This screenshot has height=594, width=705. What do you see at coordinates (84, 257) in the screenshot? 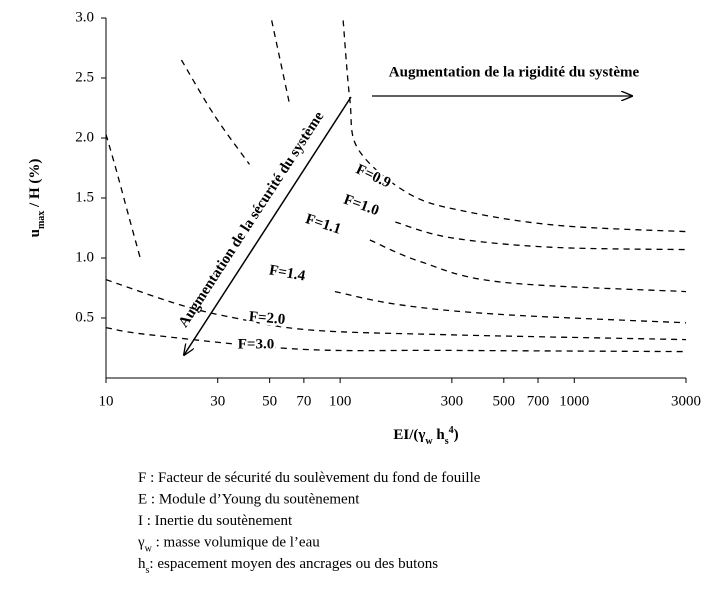
I see `y-tick-label: 1.0` at bounding box center [84, 257].